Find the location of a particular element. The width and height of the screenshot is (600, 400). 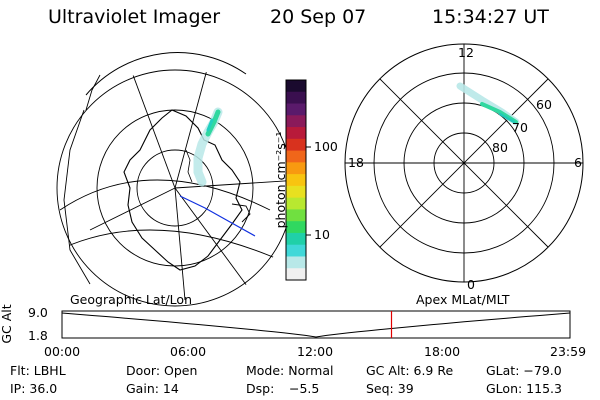

mlt-label-6: 6 is located at coordinates (578, 162).